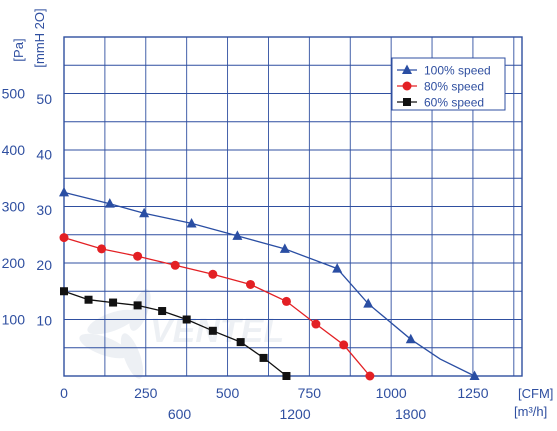 The image size is (557, 431). What do you see at coordinates (14, 320) in the screenshot?
I see `y-tick-label-pa: 100` at bounding box center [14, 320].